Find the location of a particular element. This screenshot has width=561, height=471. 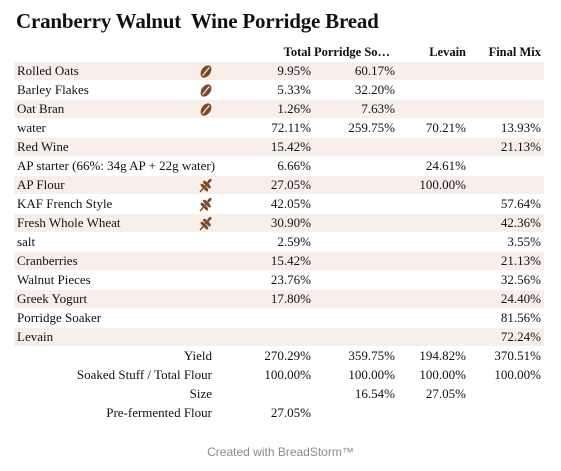

ingredient-label: Porridge Soaker is located at coordinates (59, 317).